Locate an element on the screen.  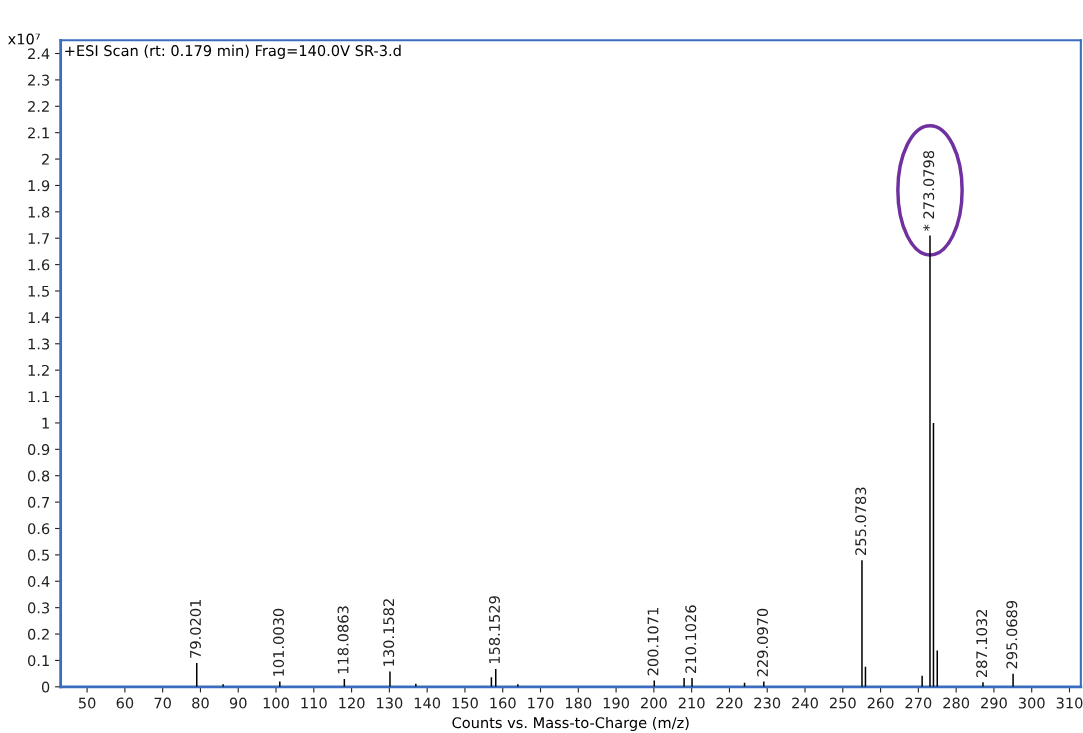
x-tick-label: 190 is located at coordinates (616, 703).